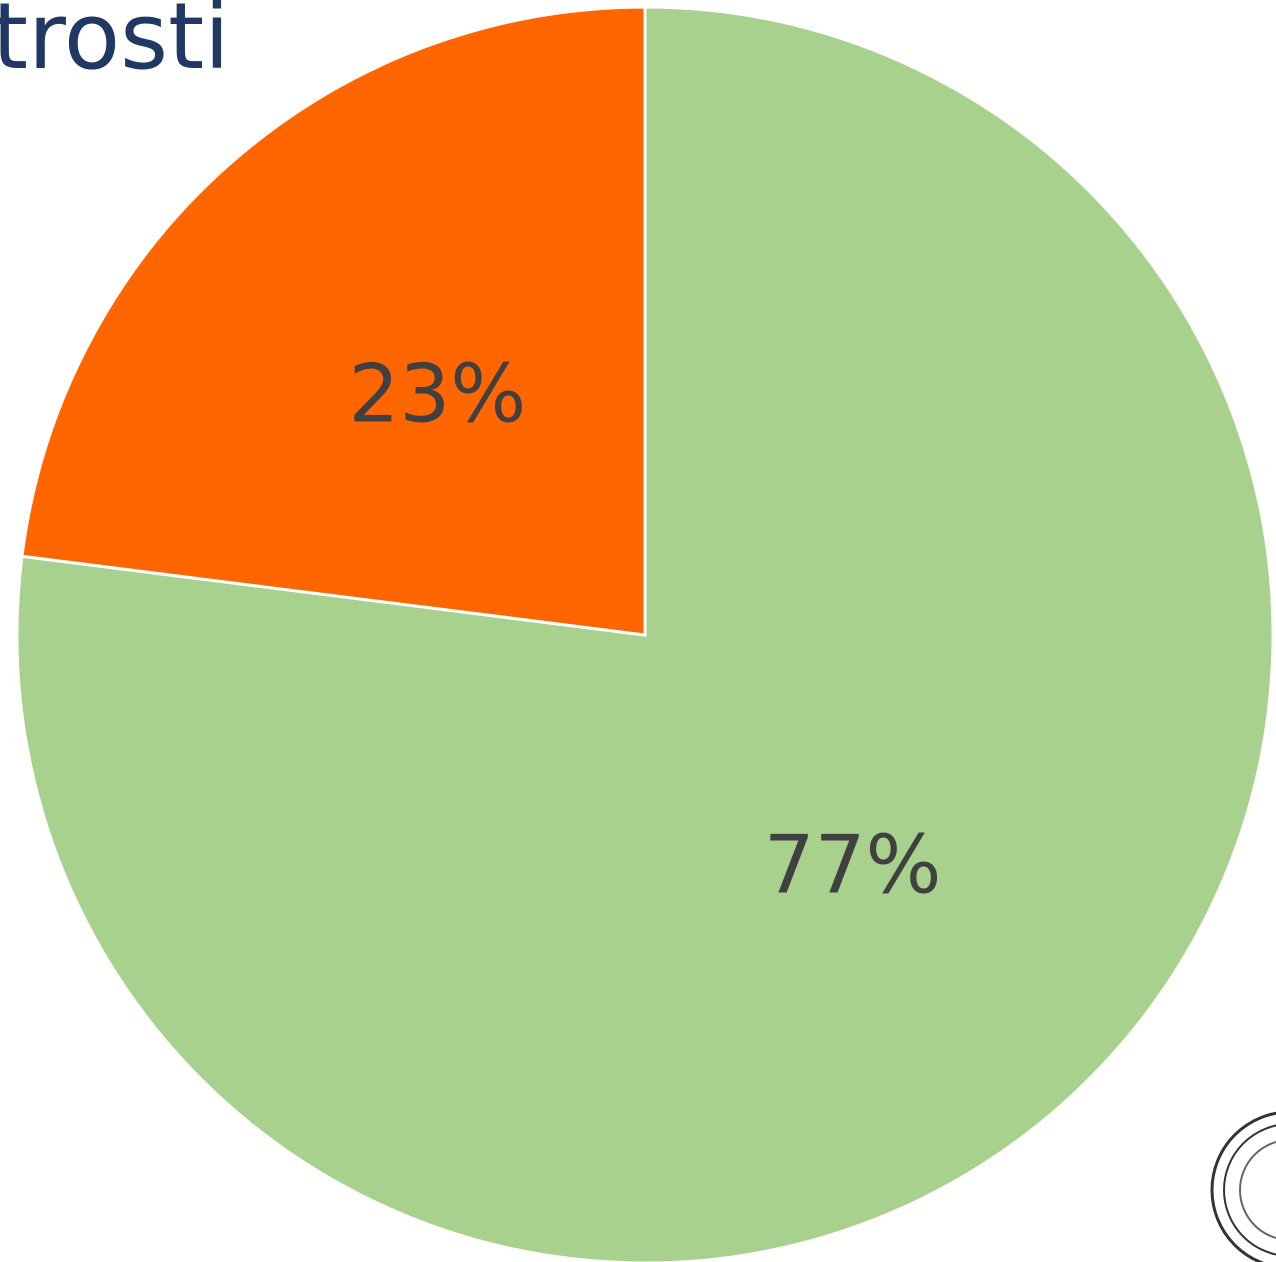  I want to click on chart-title: trosti, so click(115, 45).